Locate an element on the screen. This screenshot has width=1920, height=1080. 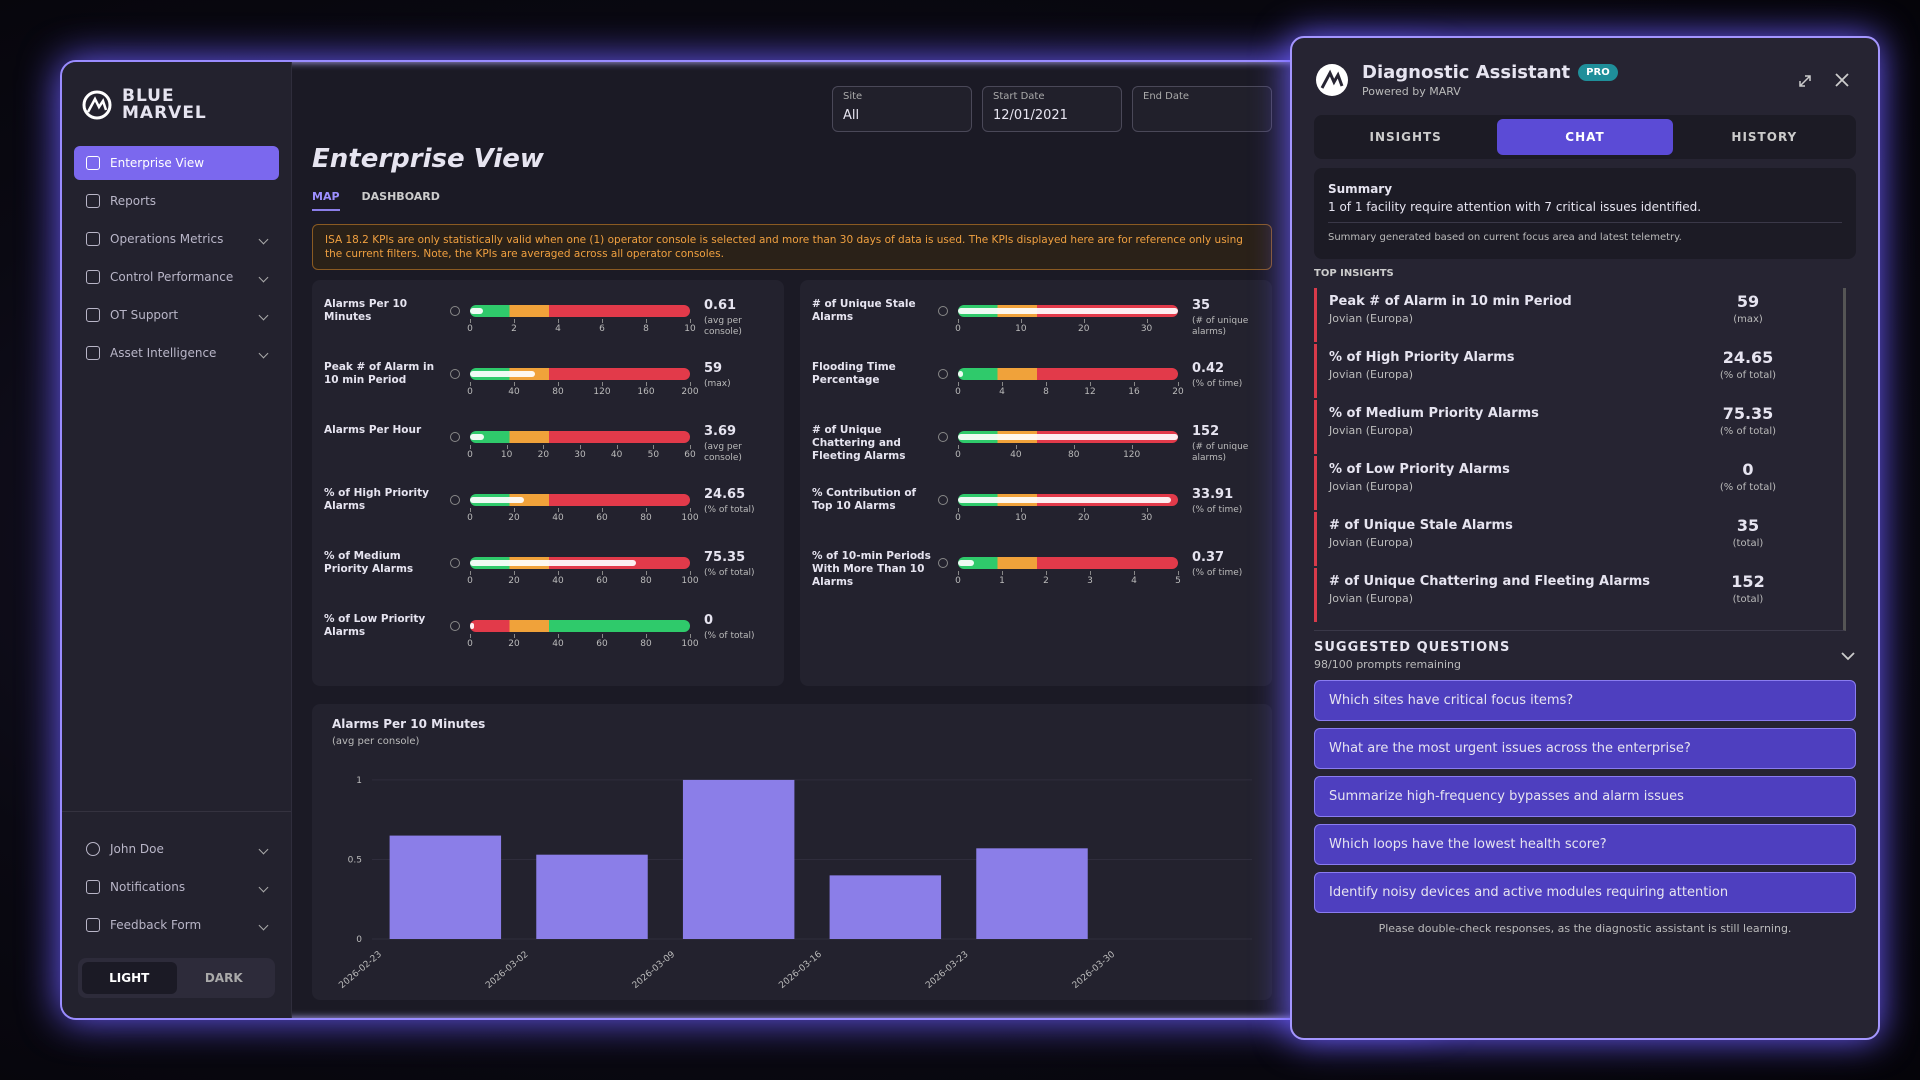
nav-item: Operations Metrics is located at coordinates (176, 239).